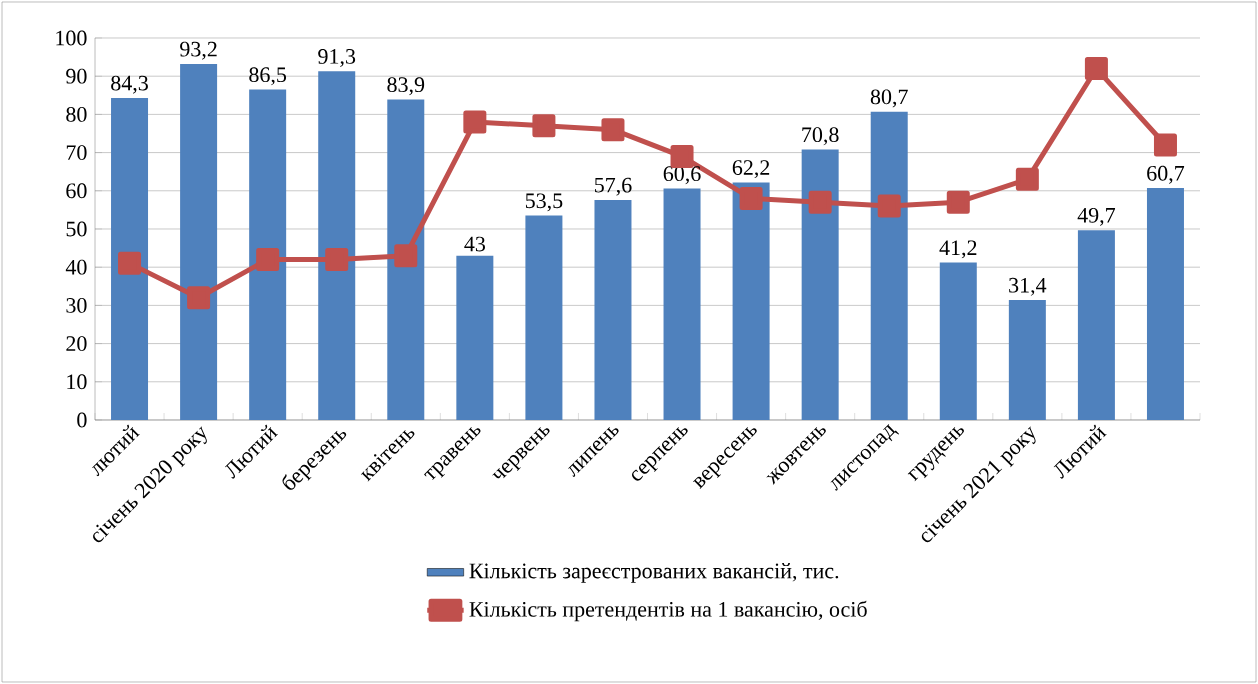 Image resolution: width=1258 pixels, height=684 pixels. I want to click on data-label: 70,8, so click(820, 136).